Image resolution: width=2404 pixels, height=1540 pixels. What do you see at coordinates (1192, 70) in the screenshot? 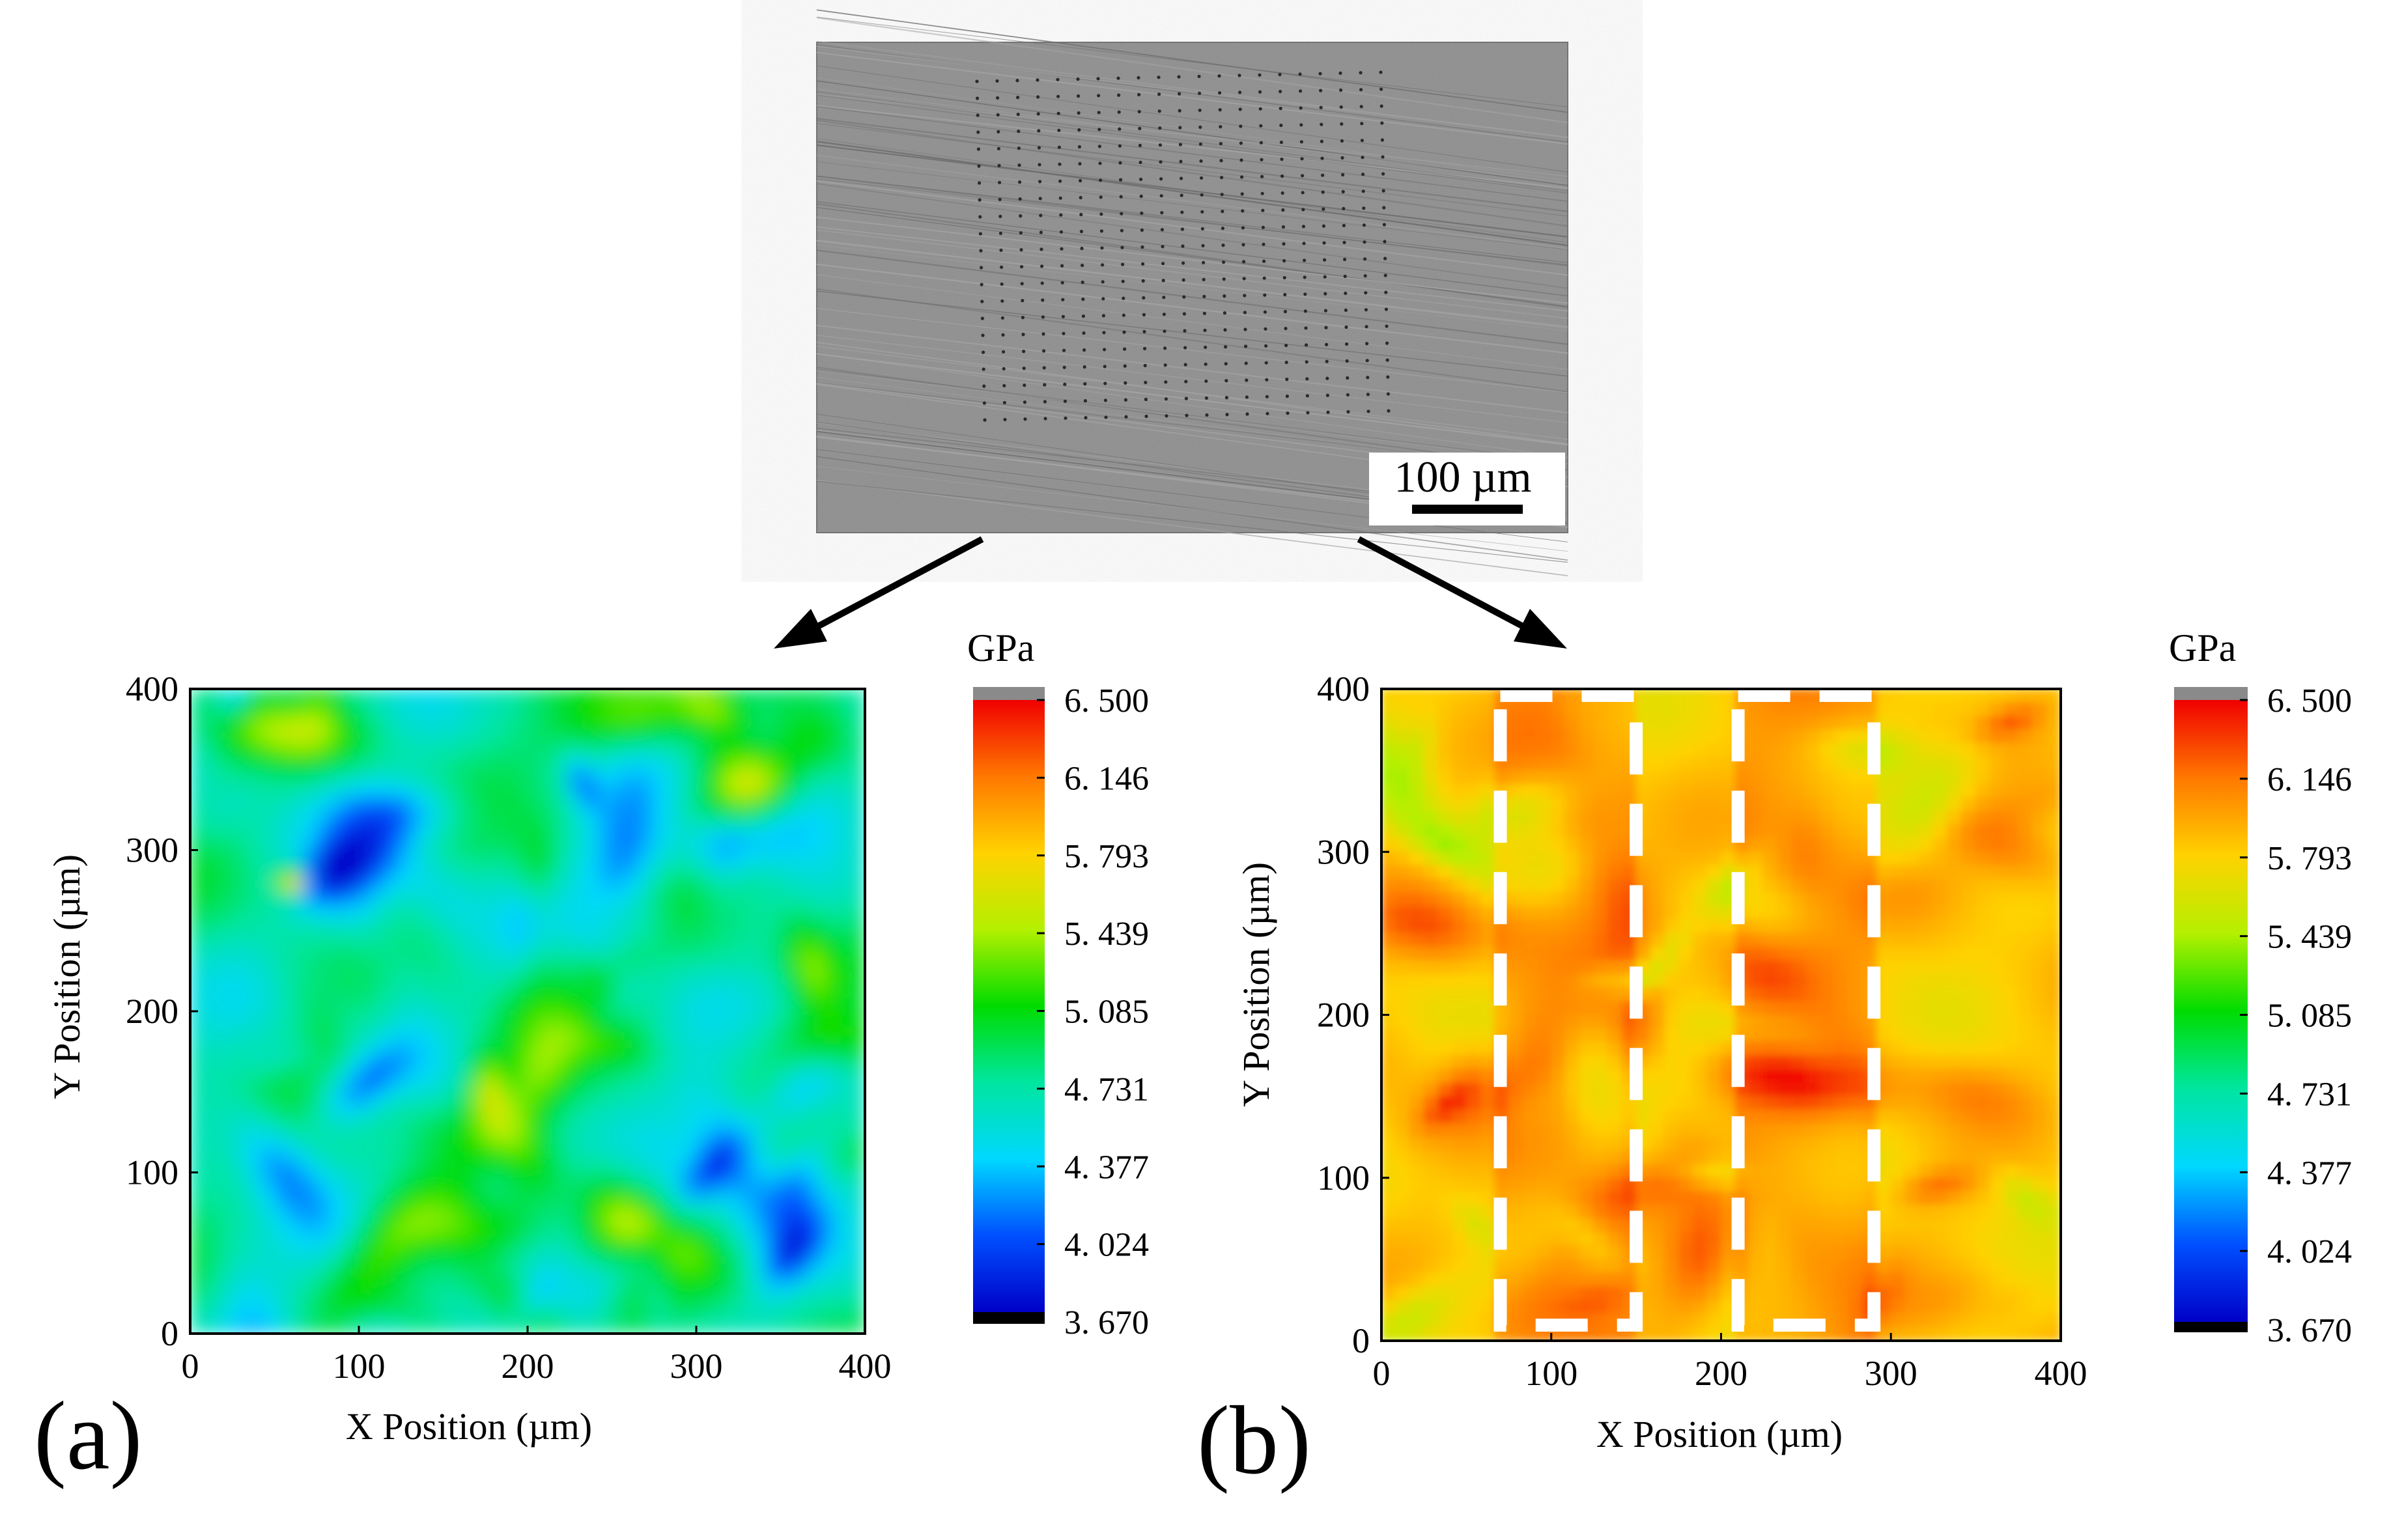
I see `scratch-line` at bounding box center [1192, 70].